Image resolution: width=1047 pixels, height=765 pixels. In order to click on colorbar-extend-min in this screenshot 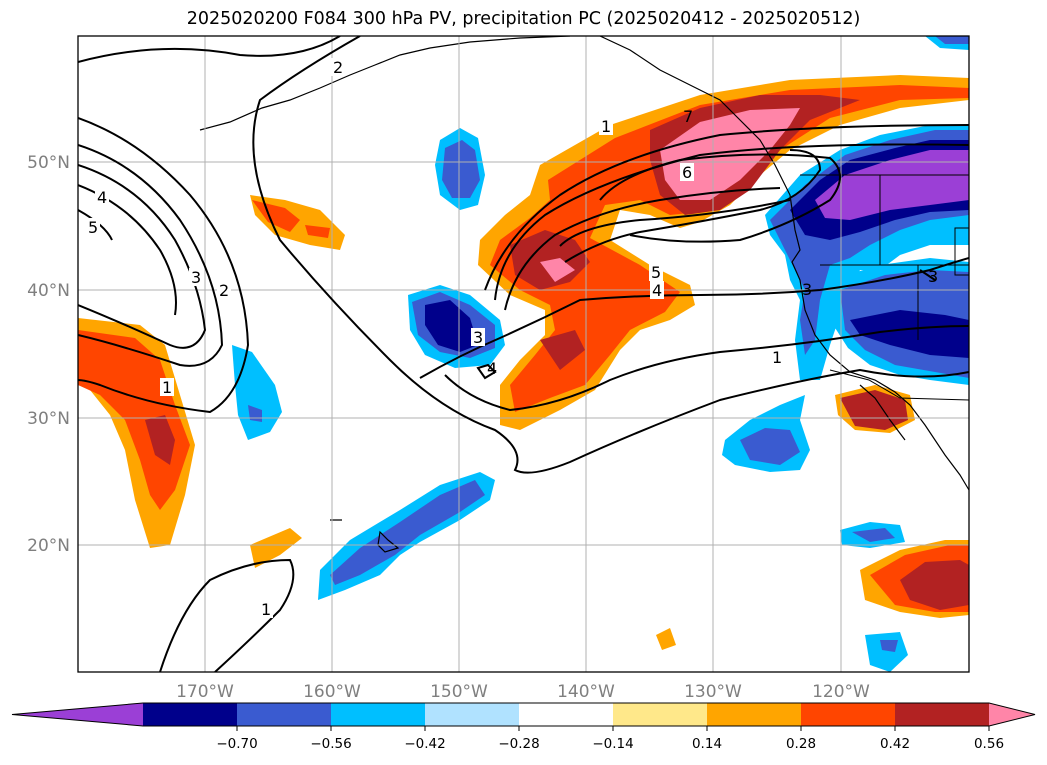, I will do `click(77, 714)`.